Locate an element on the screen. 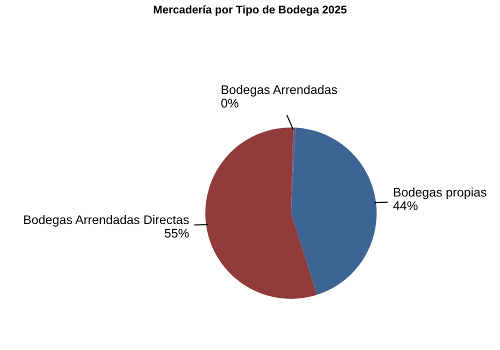  slice-label: Bodegas Arrendadas Directas is located at coordinates (106, 220).